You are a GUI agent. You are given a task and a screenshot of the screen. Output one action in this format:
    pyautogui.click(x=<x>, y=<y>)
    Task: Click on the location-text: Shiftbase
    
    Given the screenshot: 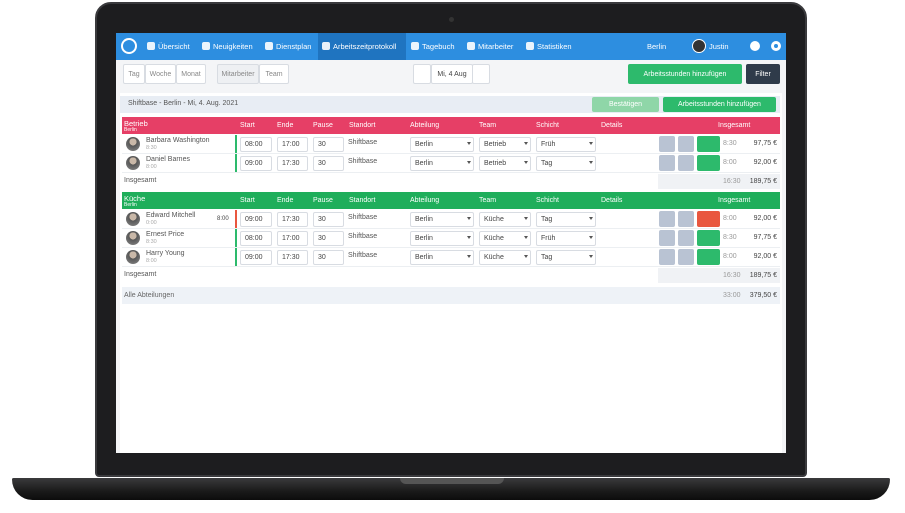 What is the action you would take?
    pyautogui.click(x=363, y=255)
    